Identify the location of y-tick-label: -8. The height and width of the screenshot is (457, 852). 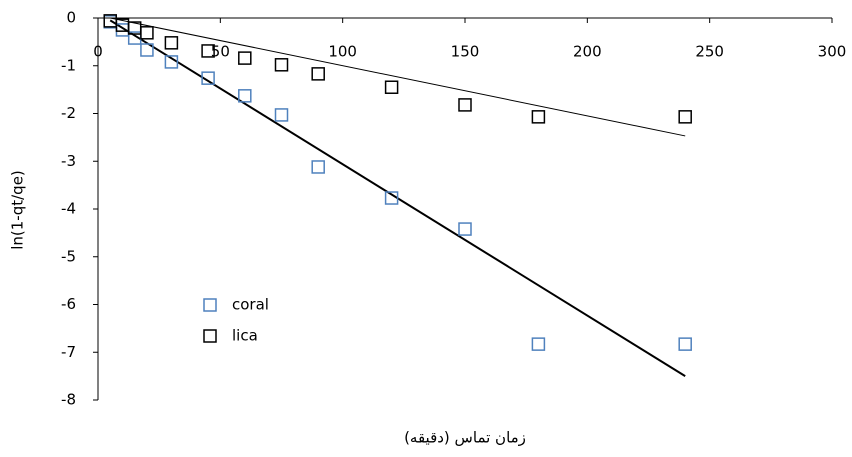
(68, 400).